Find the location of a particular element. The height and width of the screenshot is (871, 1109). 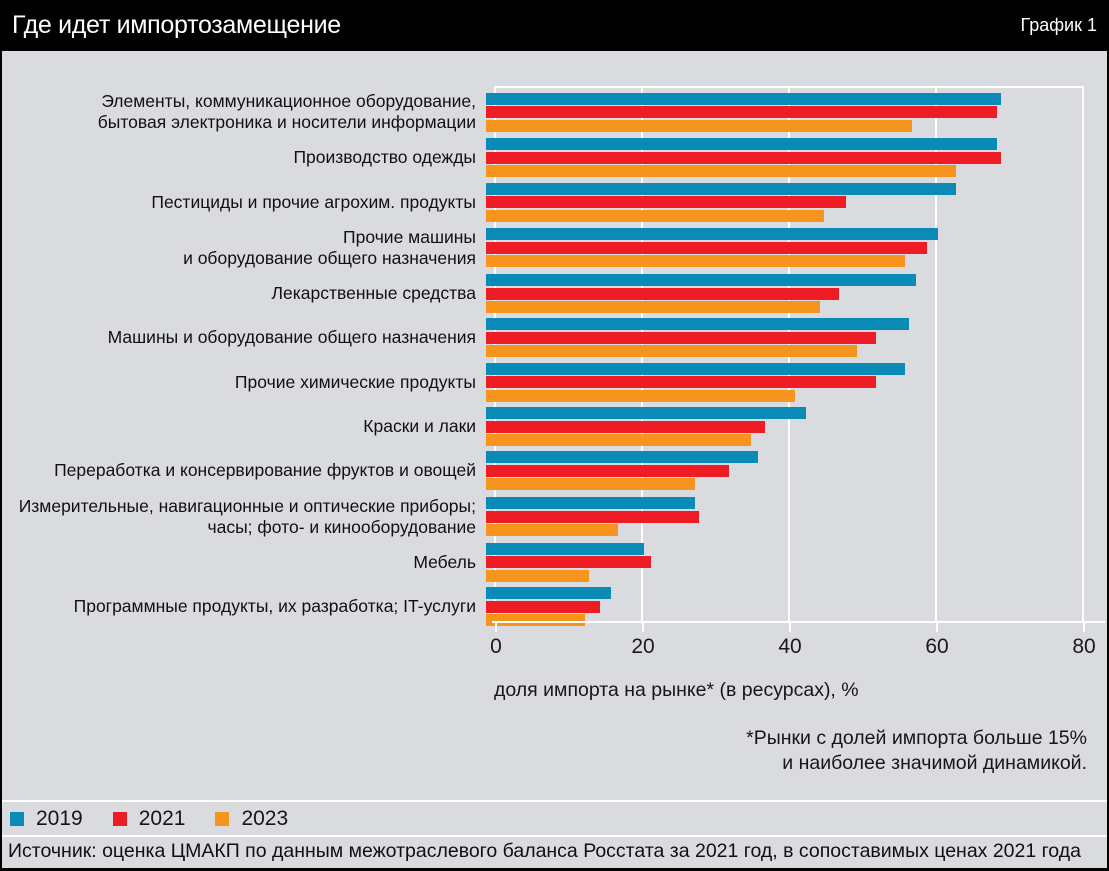

legend-item-2023: 2023 is located at coordinates (251, 819).